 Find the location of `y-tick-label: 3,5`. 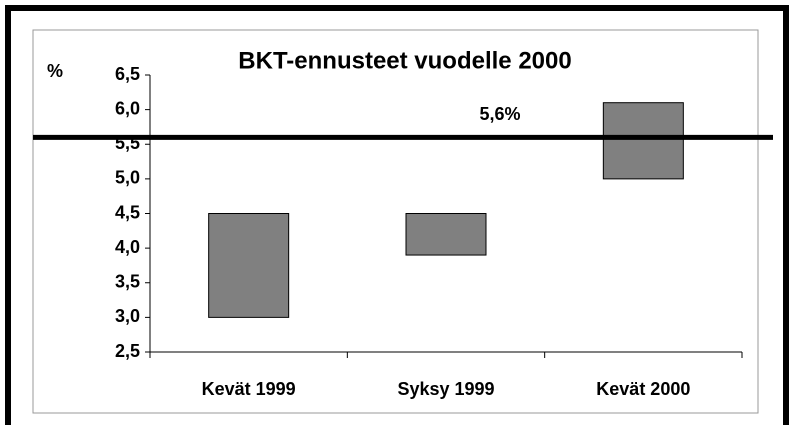

y-tick-label: 3,5 is located at coordinates (127, 282).